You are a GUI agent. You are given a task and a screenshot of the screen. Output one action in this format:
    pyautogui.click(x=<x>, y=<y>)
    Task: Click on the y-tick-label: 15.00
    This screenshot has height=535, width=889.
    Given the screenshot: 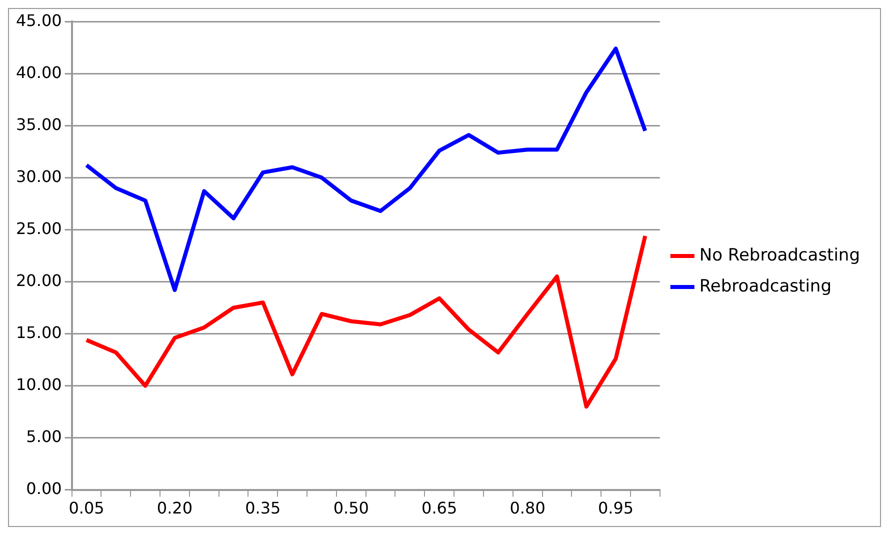 What is the action you would take?
    pyautogui.click(x=39, y=332)
    